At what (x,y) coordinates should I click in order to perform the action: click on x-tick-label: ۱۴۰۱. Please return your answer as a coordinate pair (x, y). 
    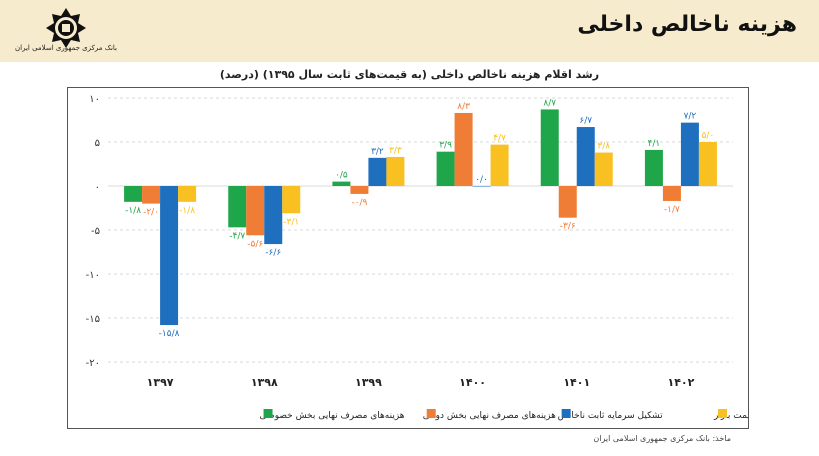
    Looking at the image, I should click on (576, 382).